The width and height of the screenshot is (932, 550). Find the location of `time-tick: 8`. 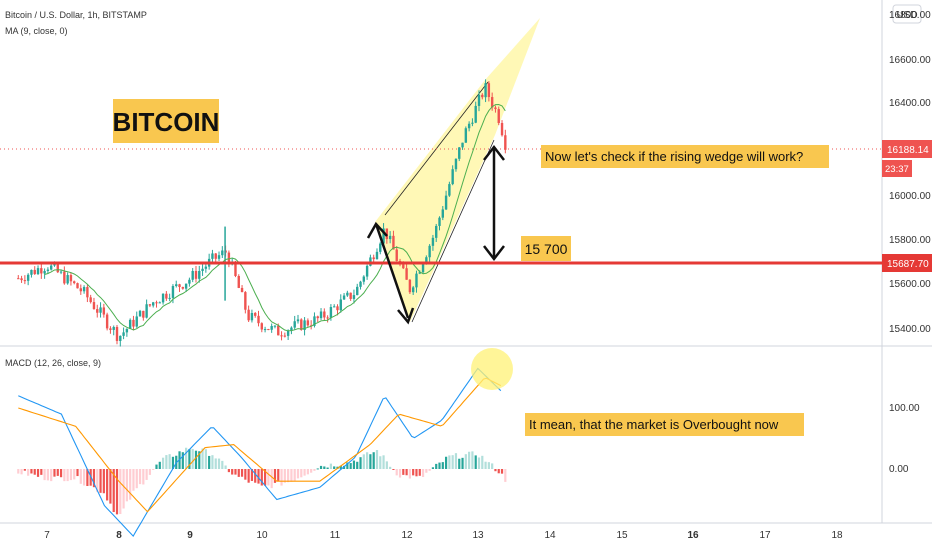

time-tick: 8 is located at coordinates (119, 535).